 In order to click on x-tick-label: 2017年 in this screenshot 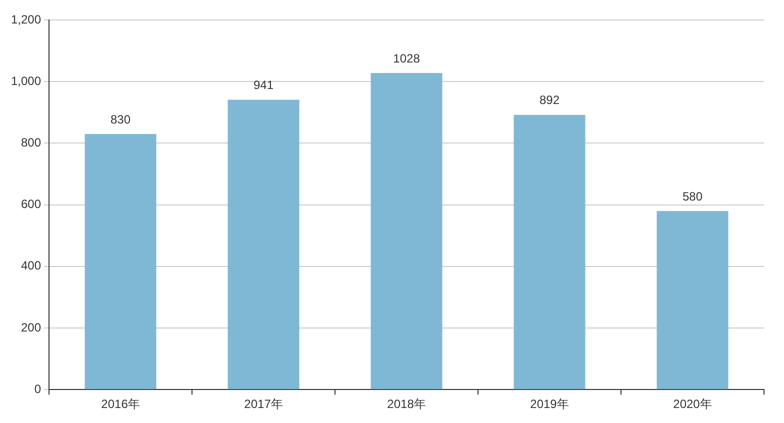, I will do `click(263, 404)`.